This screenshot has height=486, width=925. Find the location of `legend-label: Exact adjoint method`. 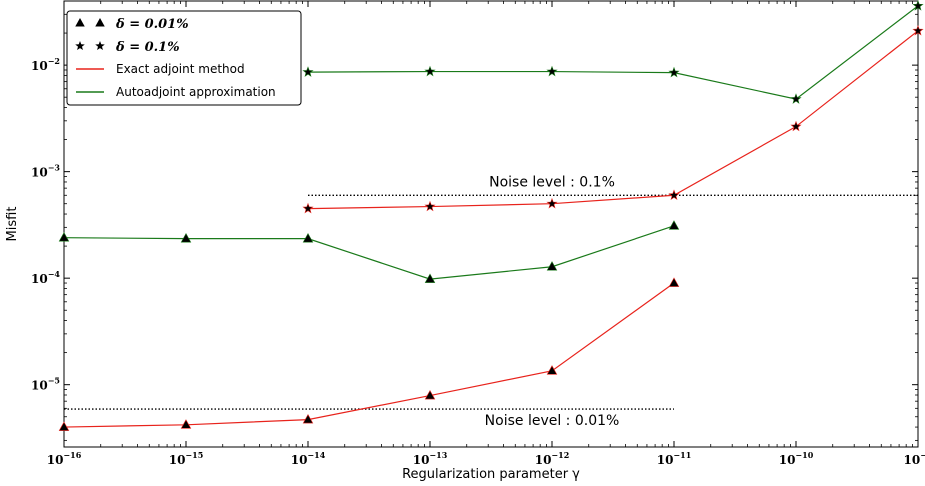

legend-label: Exact adjoint method is located at coordinates (180, 69).